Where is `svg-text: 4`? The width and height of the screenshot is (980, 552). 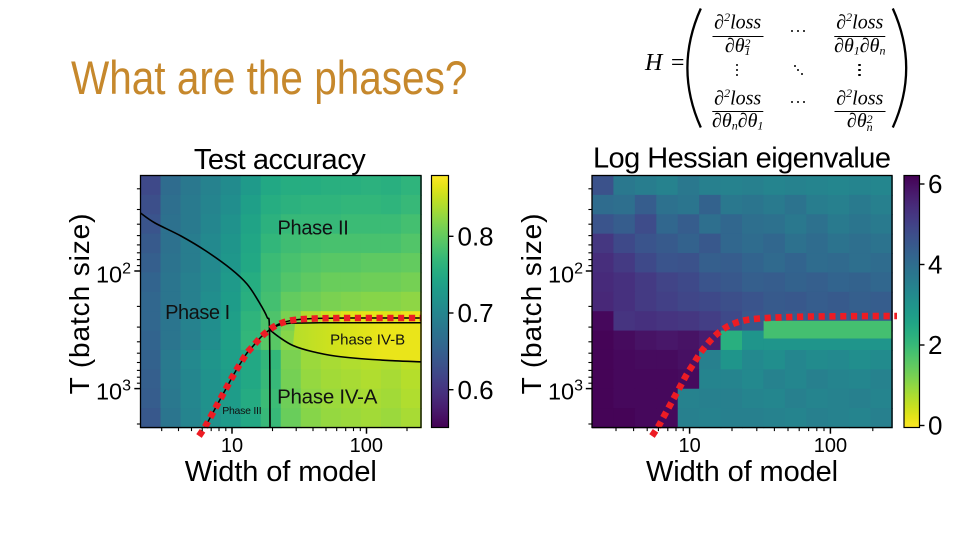 svg-text: 4 is located at coordinates (935, 265).